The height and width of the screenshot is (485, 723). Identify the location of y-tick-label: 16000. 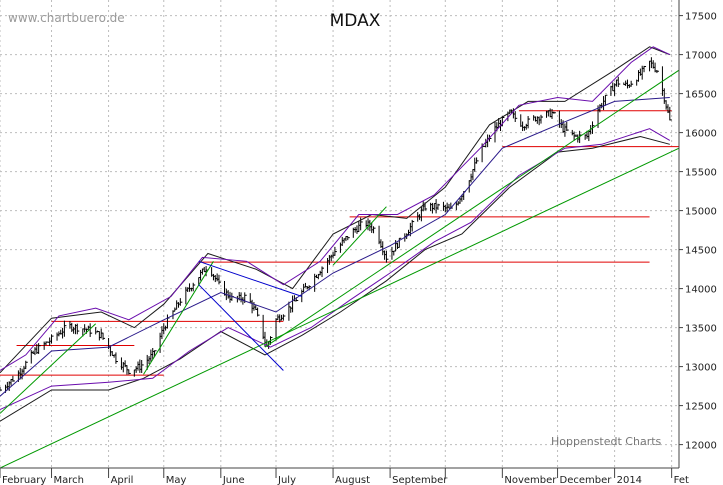
(701, 134).